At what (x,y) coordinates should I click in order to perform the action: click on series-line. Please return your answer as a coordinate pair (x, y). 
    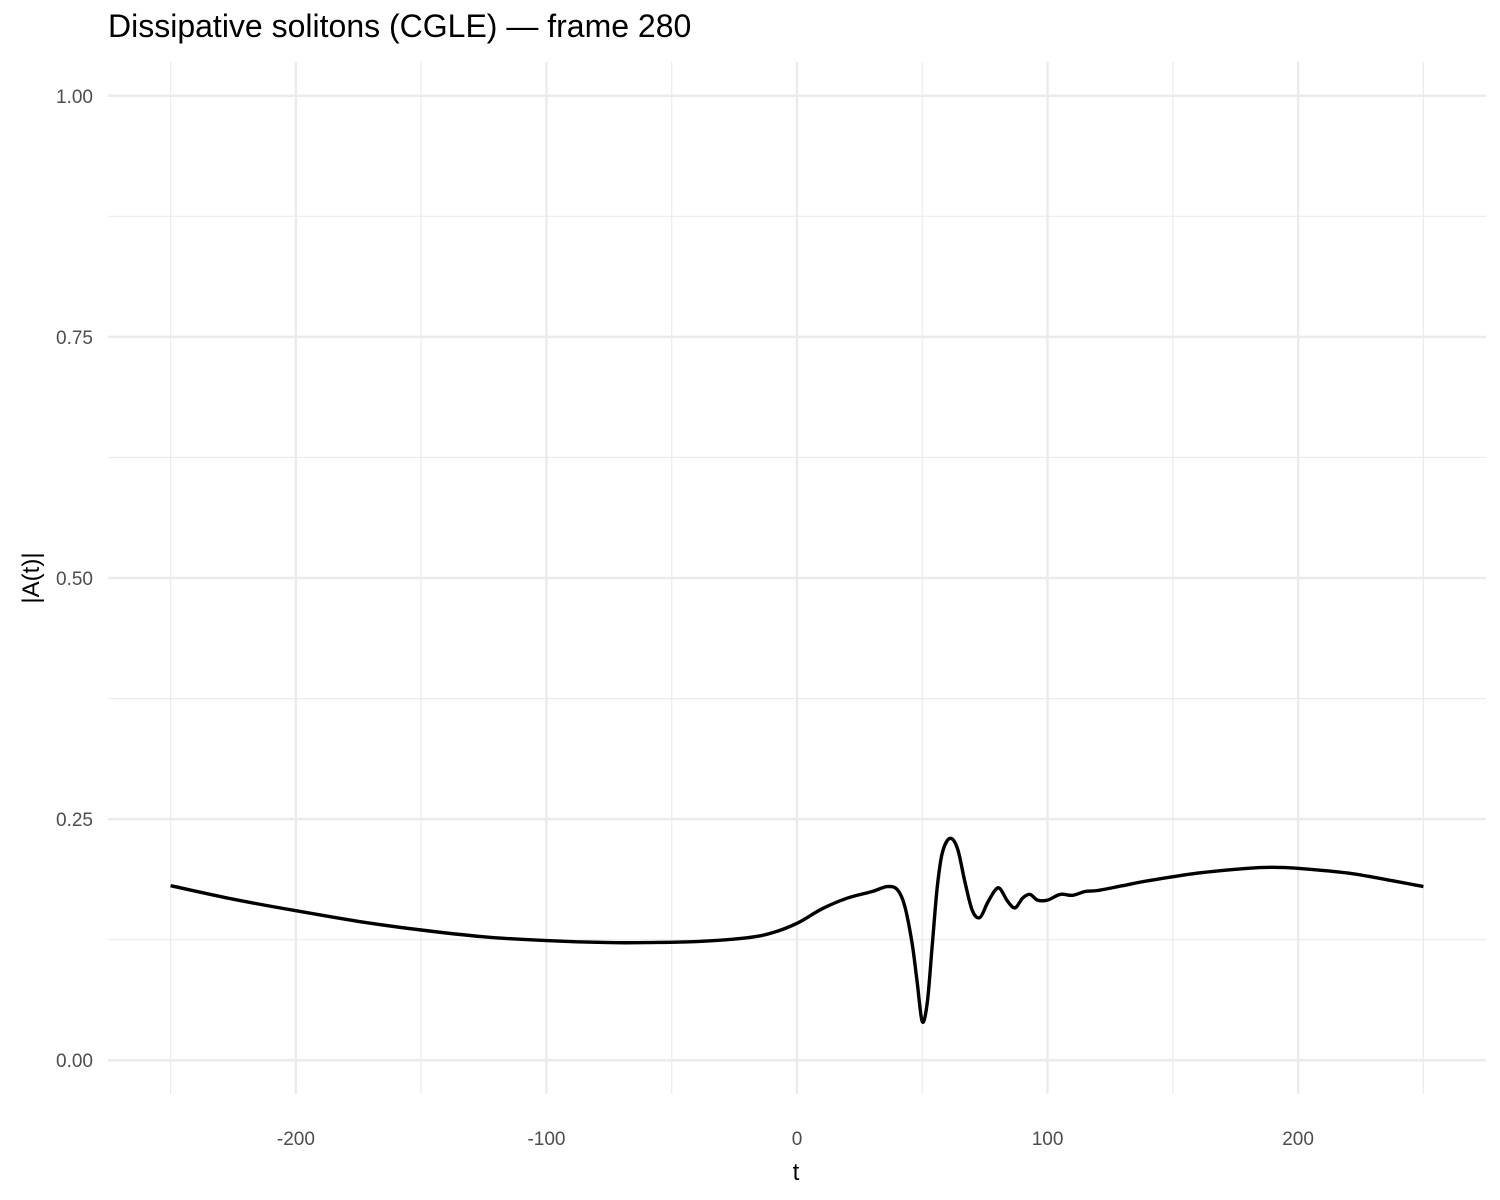
    Looking at the image, I should click on (797, 930).